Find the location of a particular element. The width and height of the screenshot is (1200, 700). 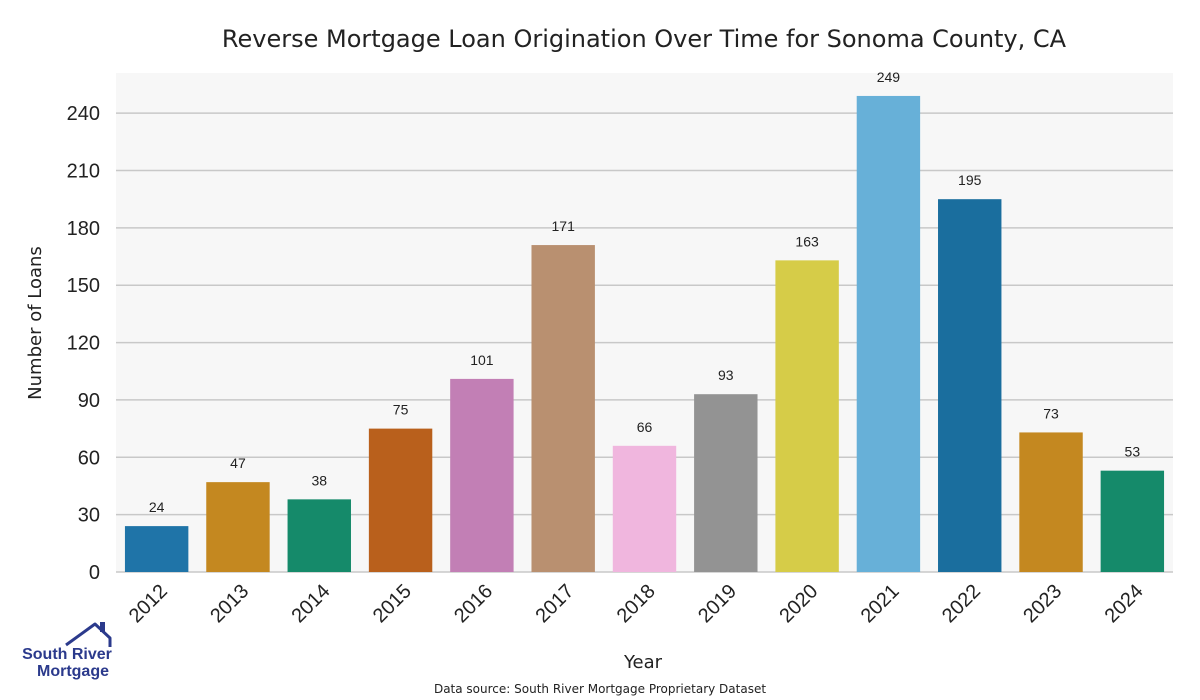

x-tick-label: 2023 is located at coordinates (1042, 603).